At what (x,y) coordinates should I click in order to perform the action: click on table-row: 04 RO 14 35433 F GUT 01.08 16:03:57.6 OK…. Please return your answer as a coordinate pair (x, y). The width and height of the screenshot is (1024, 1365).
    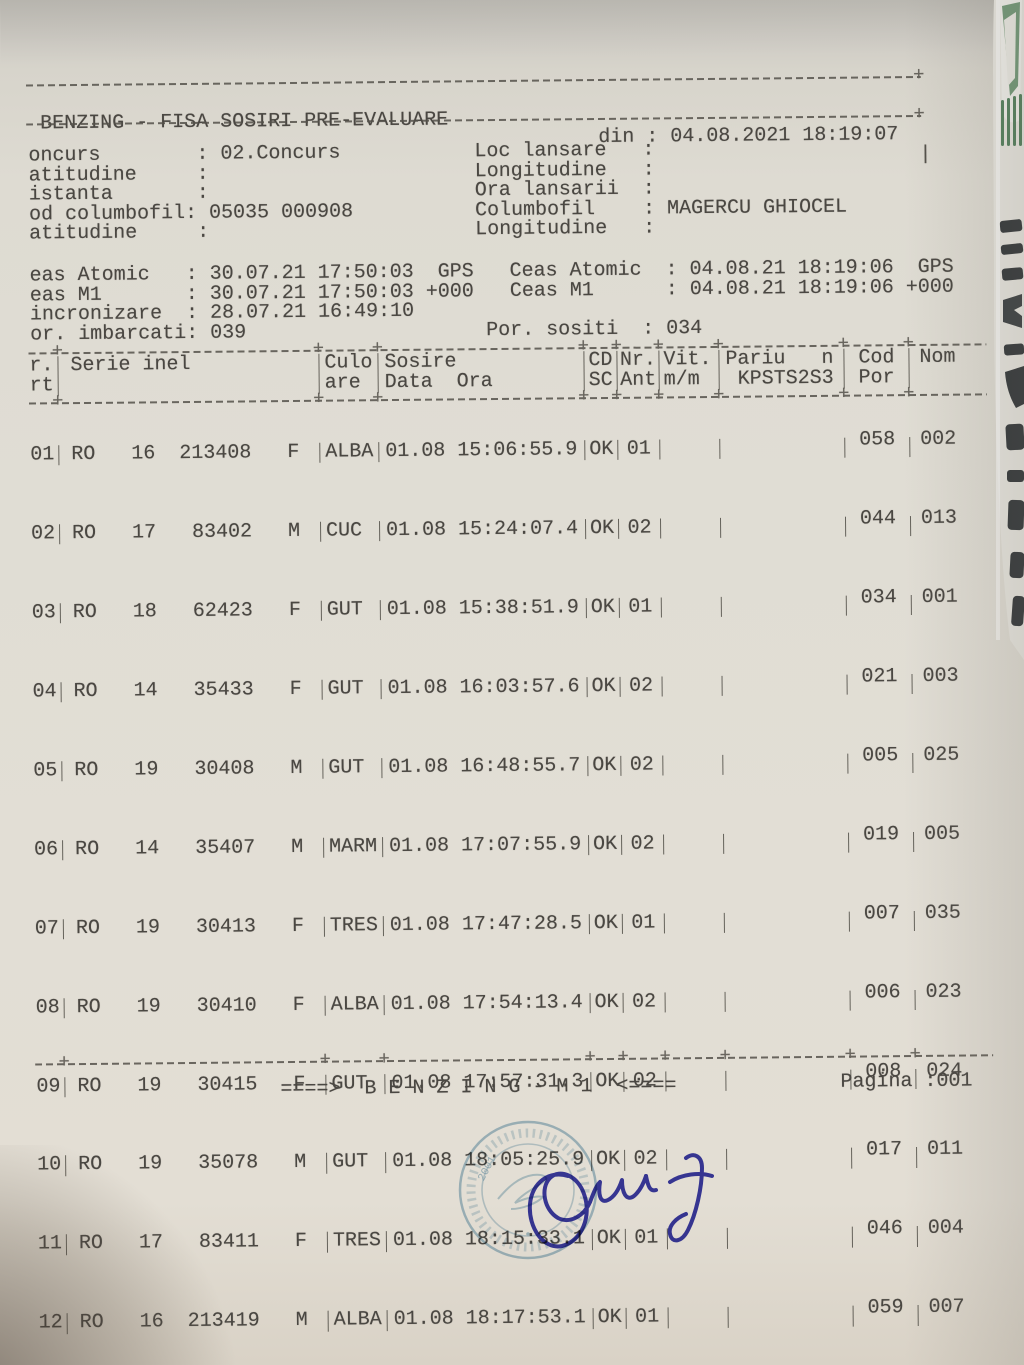
    Looking at the image, I should click on (502, 683).